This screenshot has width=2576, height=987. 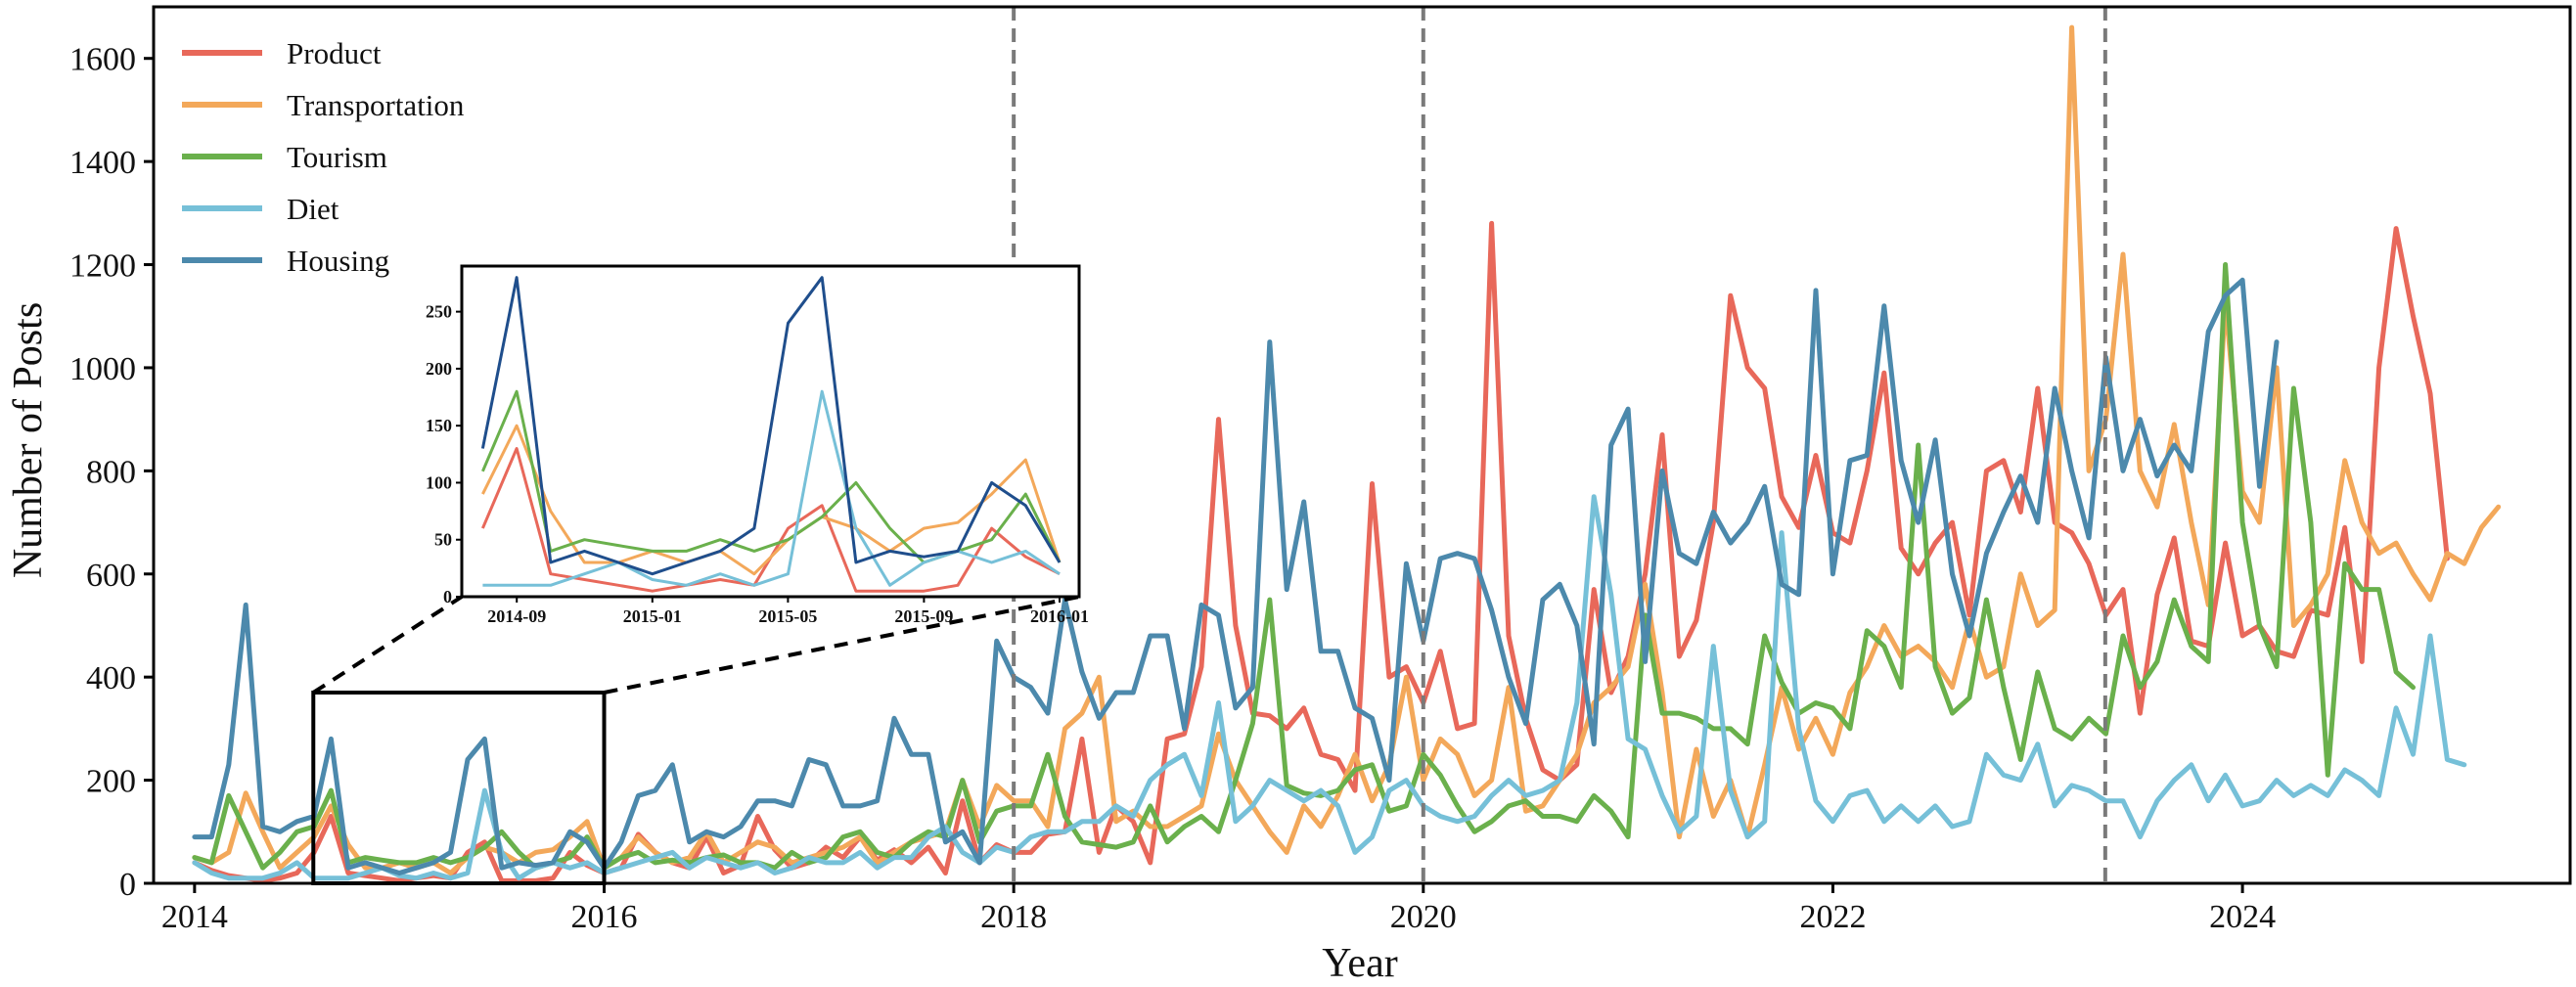 I want to click on y-axis-title: Number of Posts, so click(x=28, y=440).